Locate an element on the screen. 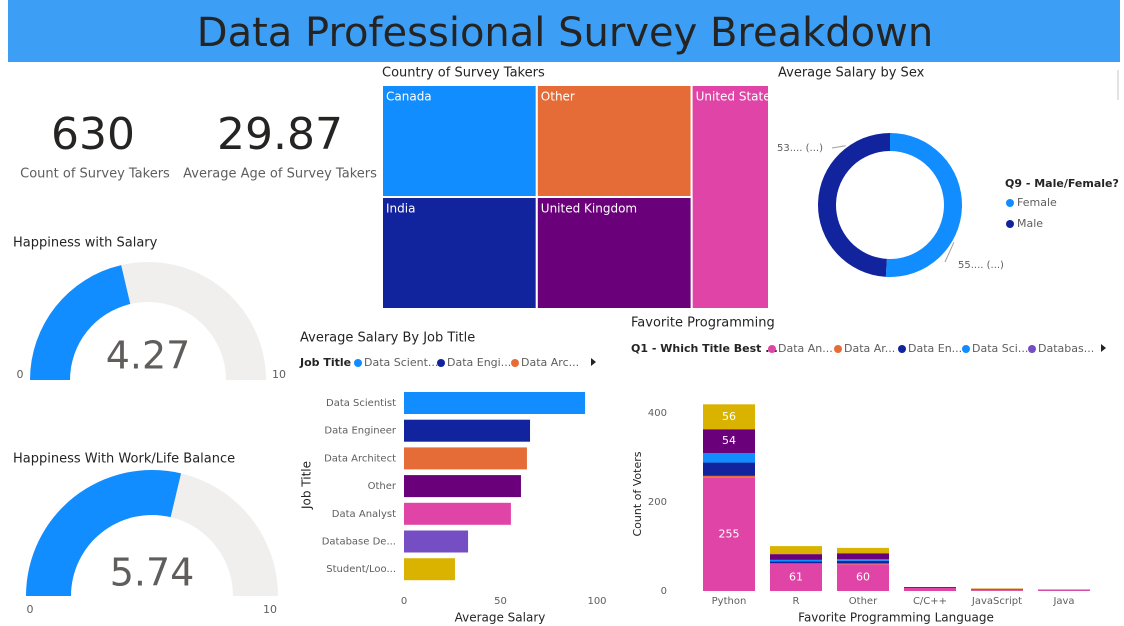  legend-label: Female is located at coordinates (1037, 202).